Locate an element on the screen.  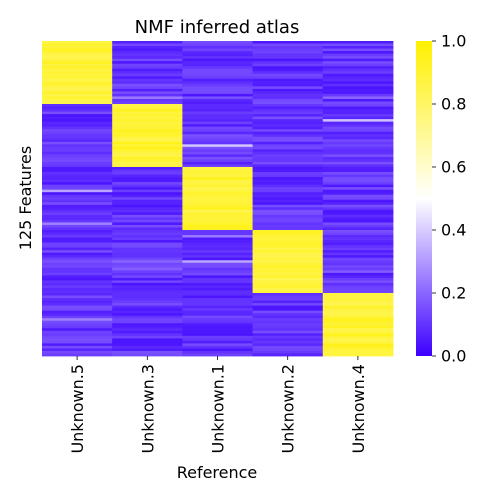
colorbar-tick-label: 0.2 is located at coordinates (453, 293).